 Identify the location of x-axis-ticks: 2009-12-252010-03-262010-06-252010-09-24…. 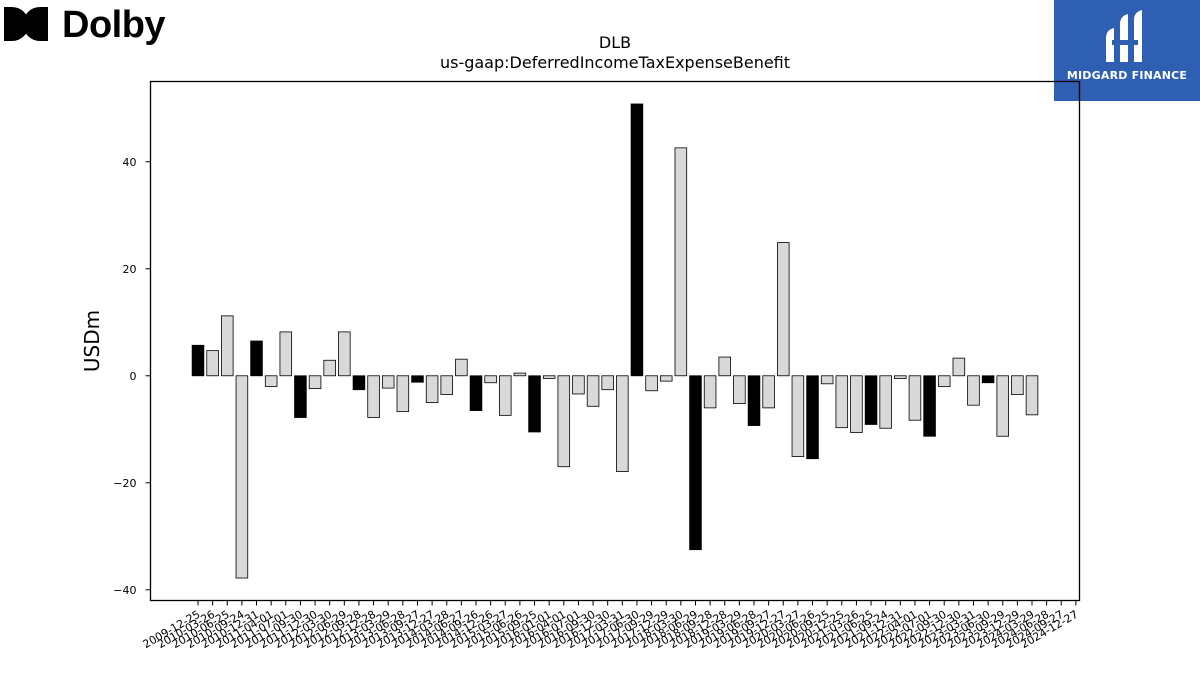
(610, 625).